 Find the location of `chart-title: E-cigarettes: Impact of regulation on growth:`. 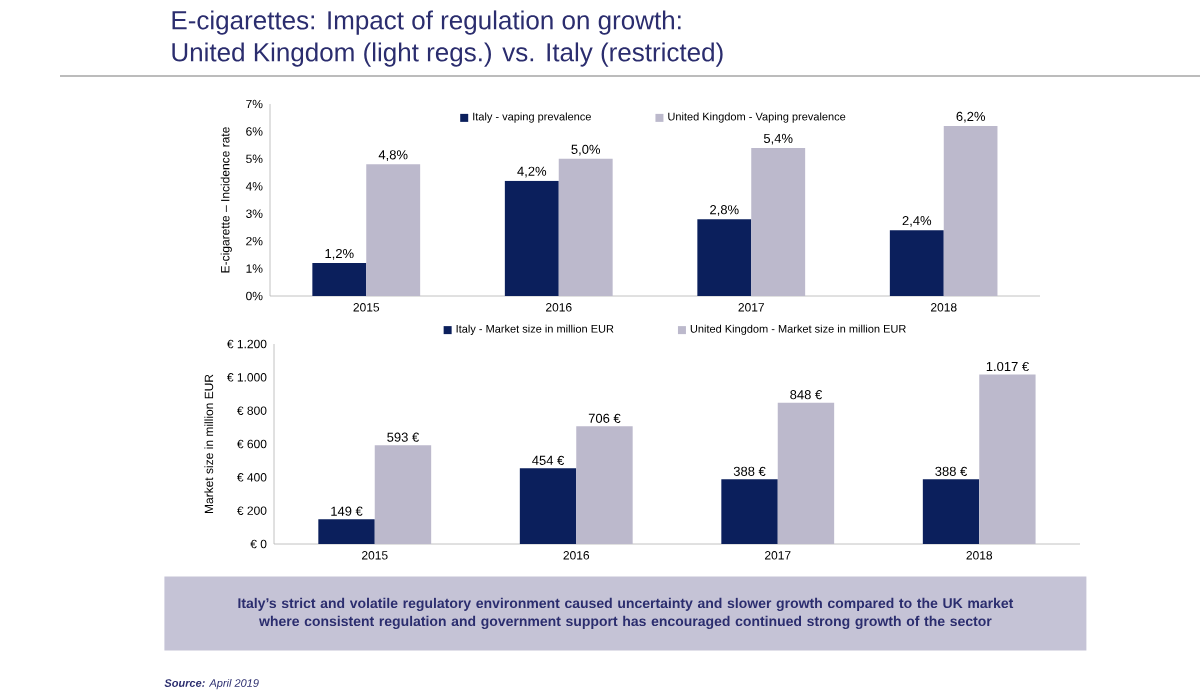

chart-title: E-cigarettes: Impact of regulation on growth: is located at coordinates (426, 22).